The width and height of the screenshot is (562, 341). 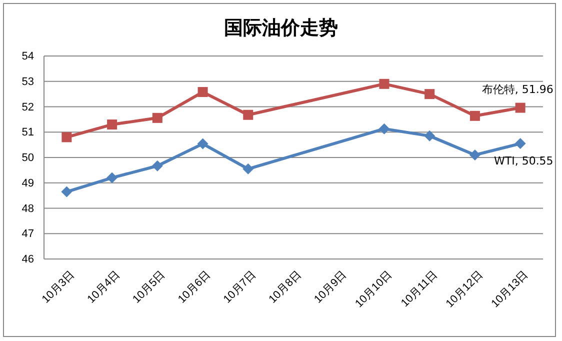 I want to click on chart-title: 国际油价走势, so click(x=281, y=28).